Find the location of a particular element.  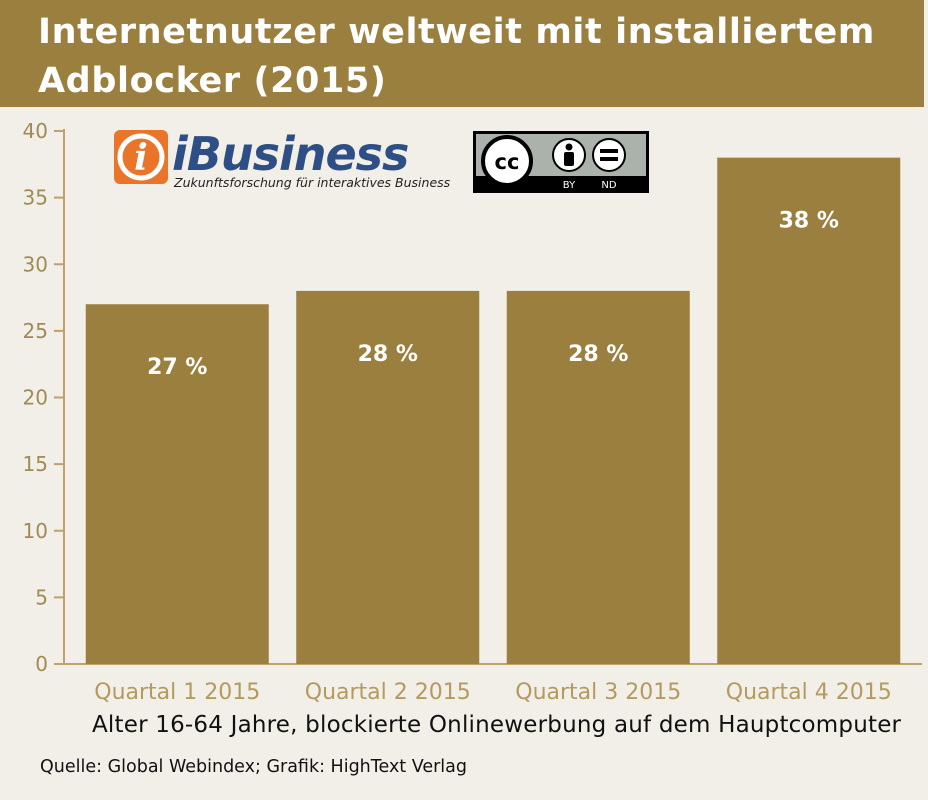

cc-nd-label: ND is located at coordinates (608, 185).